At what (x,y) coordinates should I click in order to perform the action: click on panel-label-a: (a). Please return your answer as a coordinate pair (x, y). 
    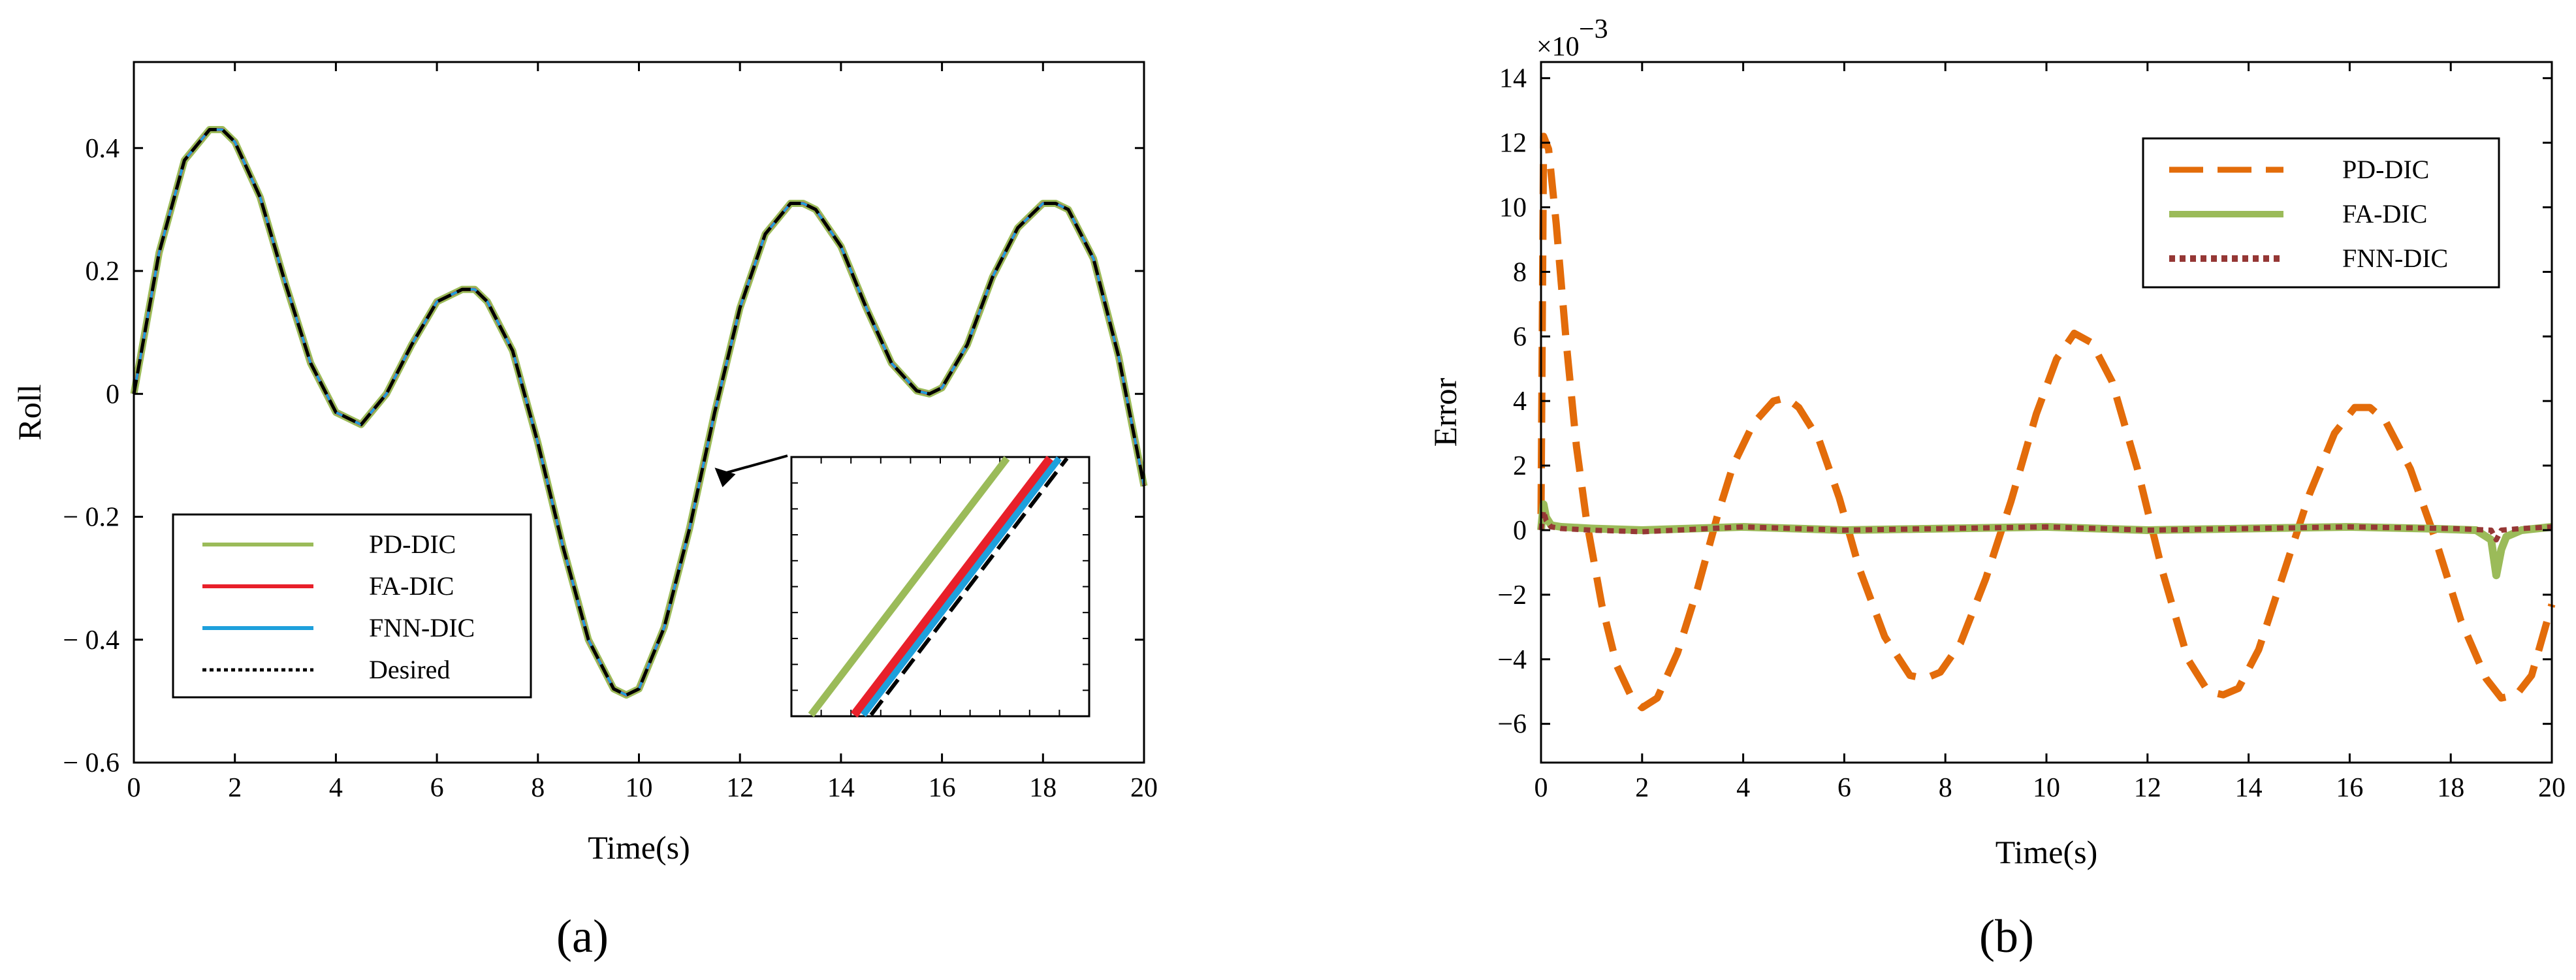
    Looking at the image, I should click on (583, 936).